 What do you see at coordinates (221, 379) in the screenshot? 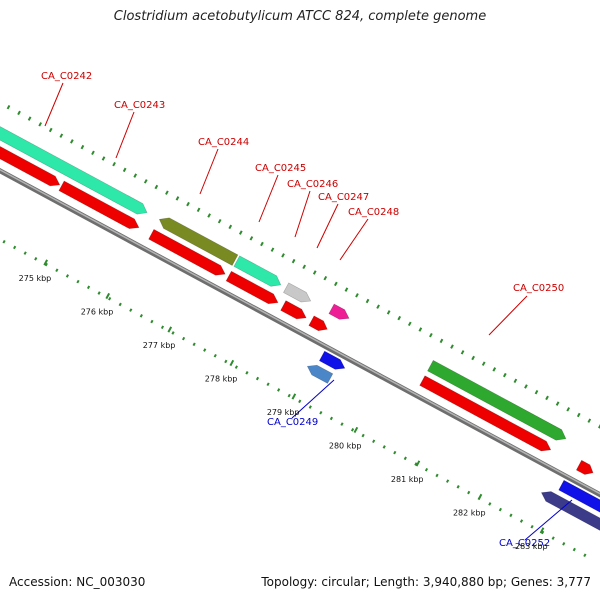
I see `tick-label: 278 kbp` at bounding box center [221, 379].